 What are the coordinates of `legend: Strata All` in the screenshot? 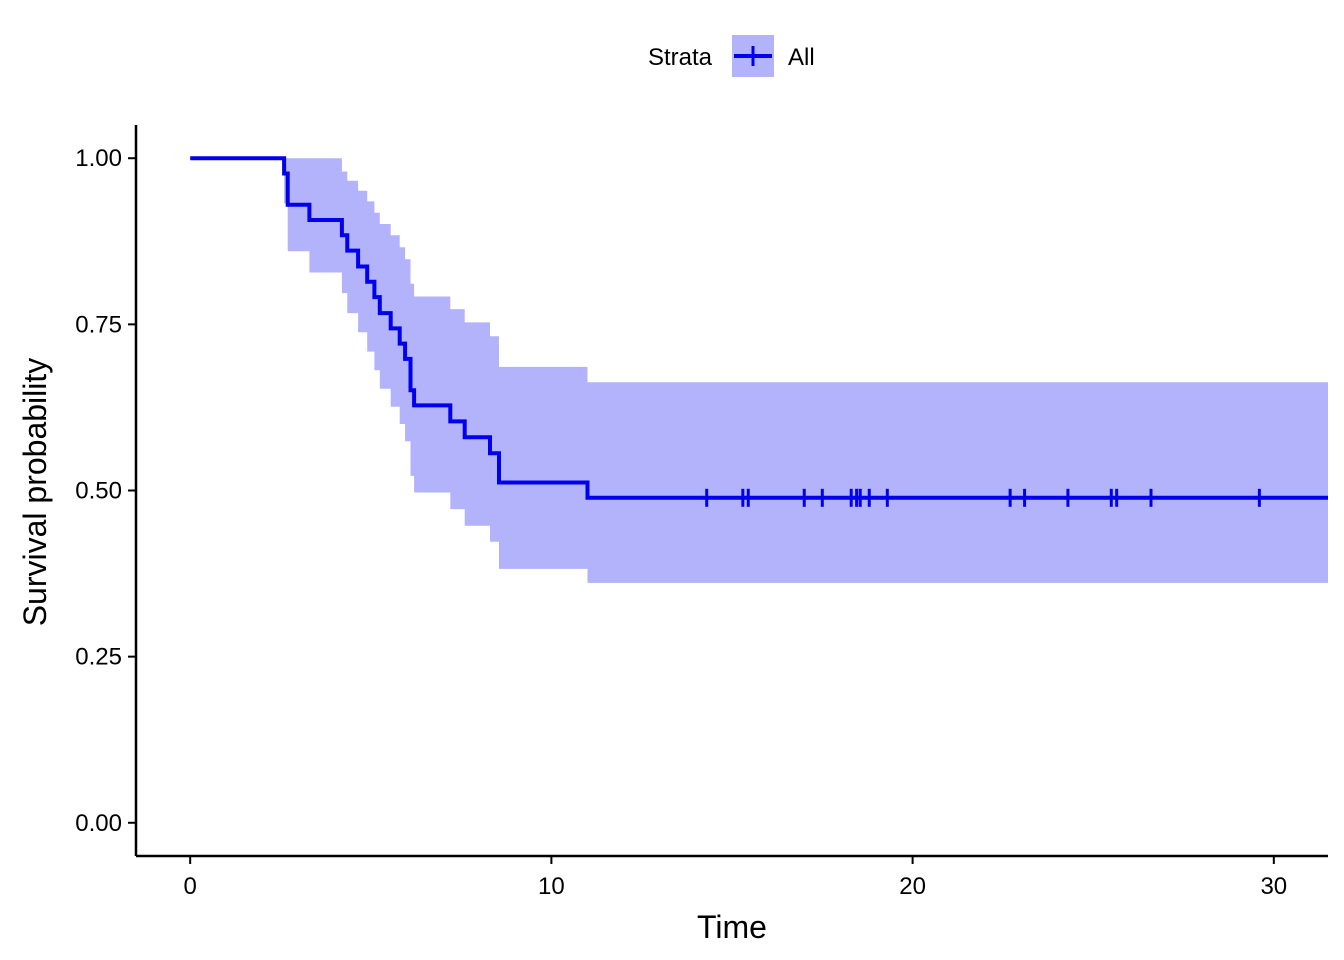 It's located at (731, 56).